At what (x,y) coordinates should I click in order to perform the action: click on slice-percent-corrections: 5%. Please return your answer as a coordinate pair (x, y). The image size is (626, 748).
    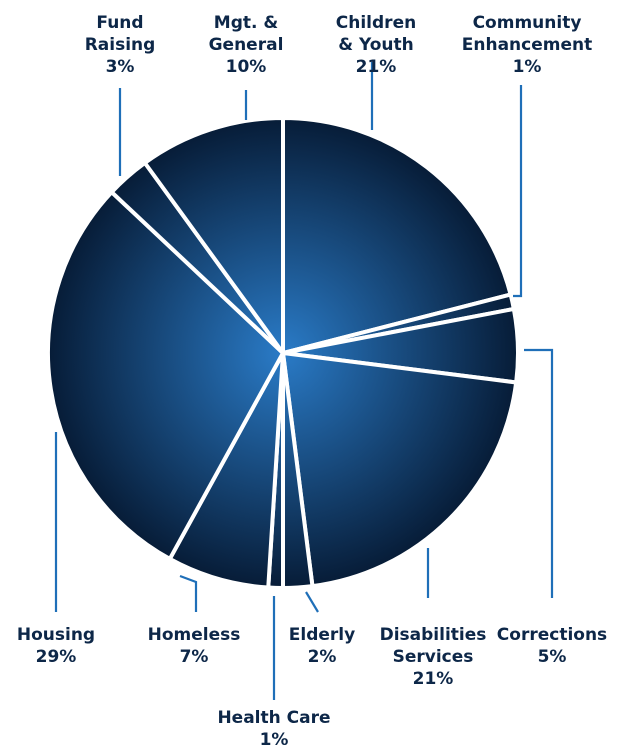
    Looking at the image, I should click on (552, 657).